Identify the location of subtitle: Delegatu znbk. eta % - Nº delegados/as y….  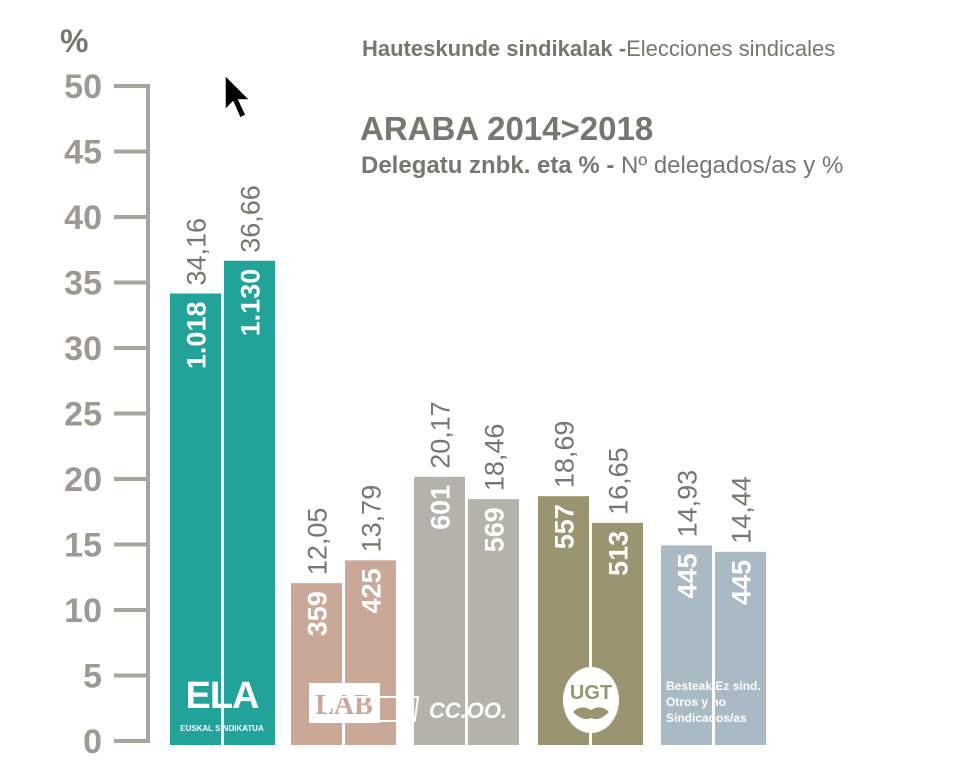
(602, 166).